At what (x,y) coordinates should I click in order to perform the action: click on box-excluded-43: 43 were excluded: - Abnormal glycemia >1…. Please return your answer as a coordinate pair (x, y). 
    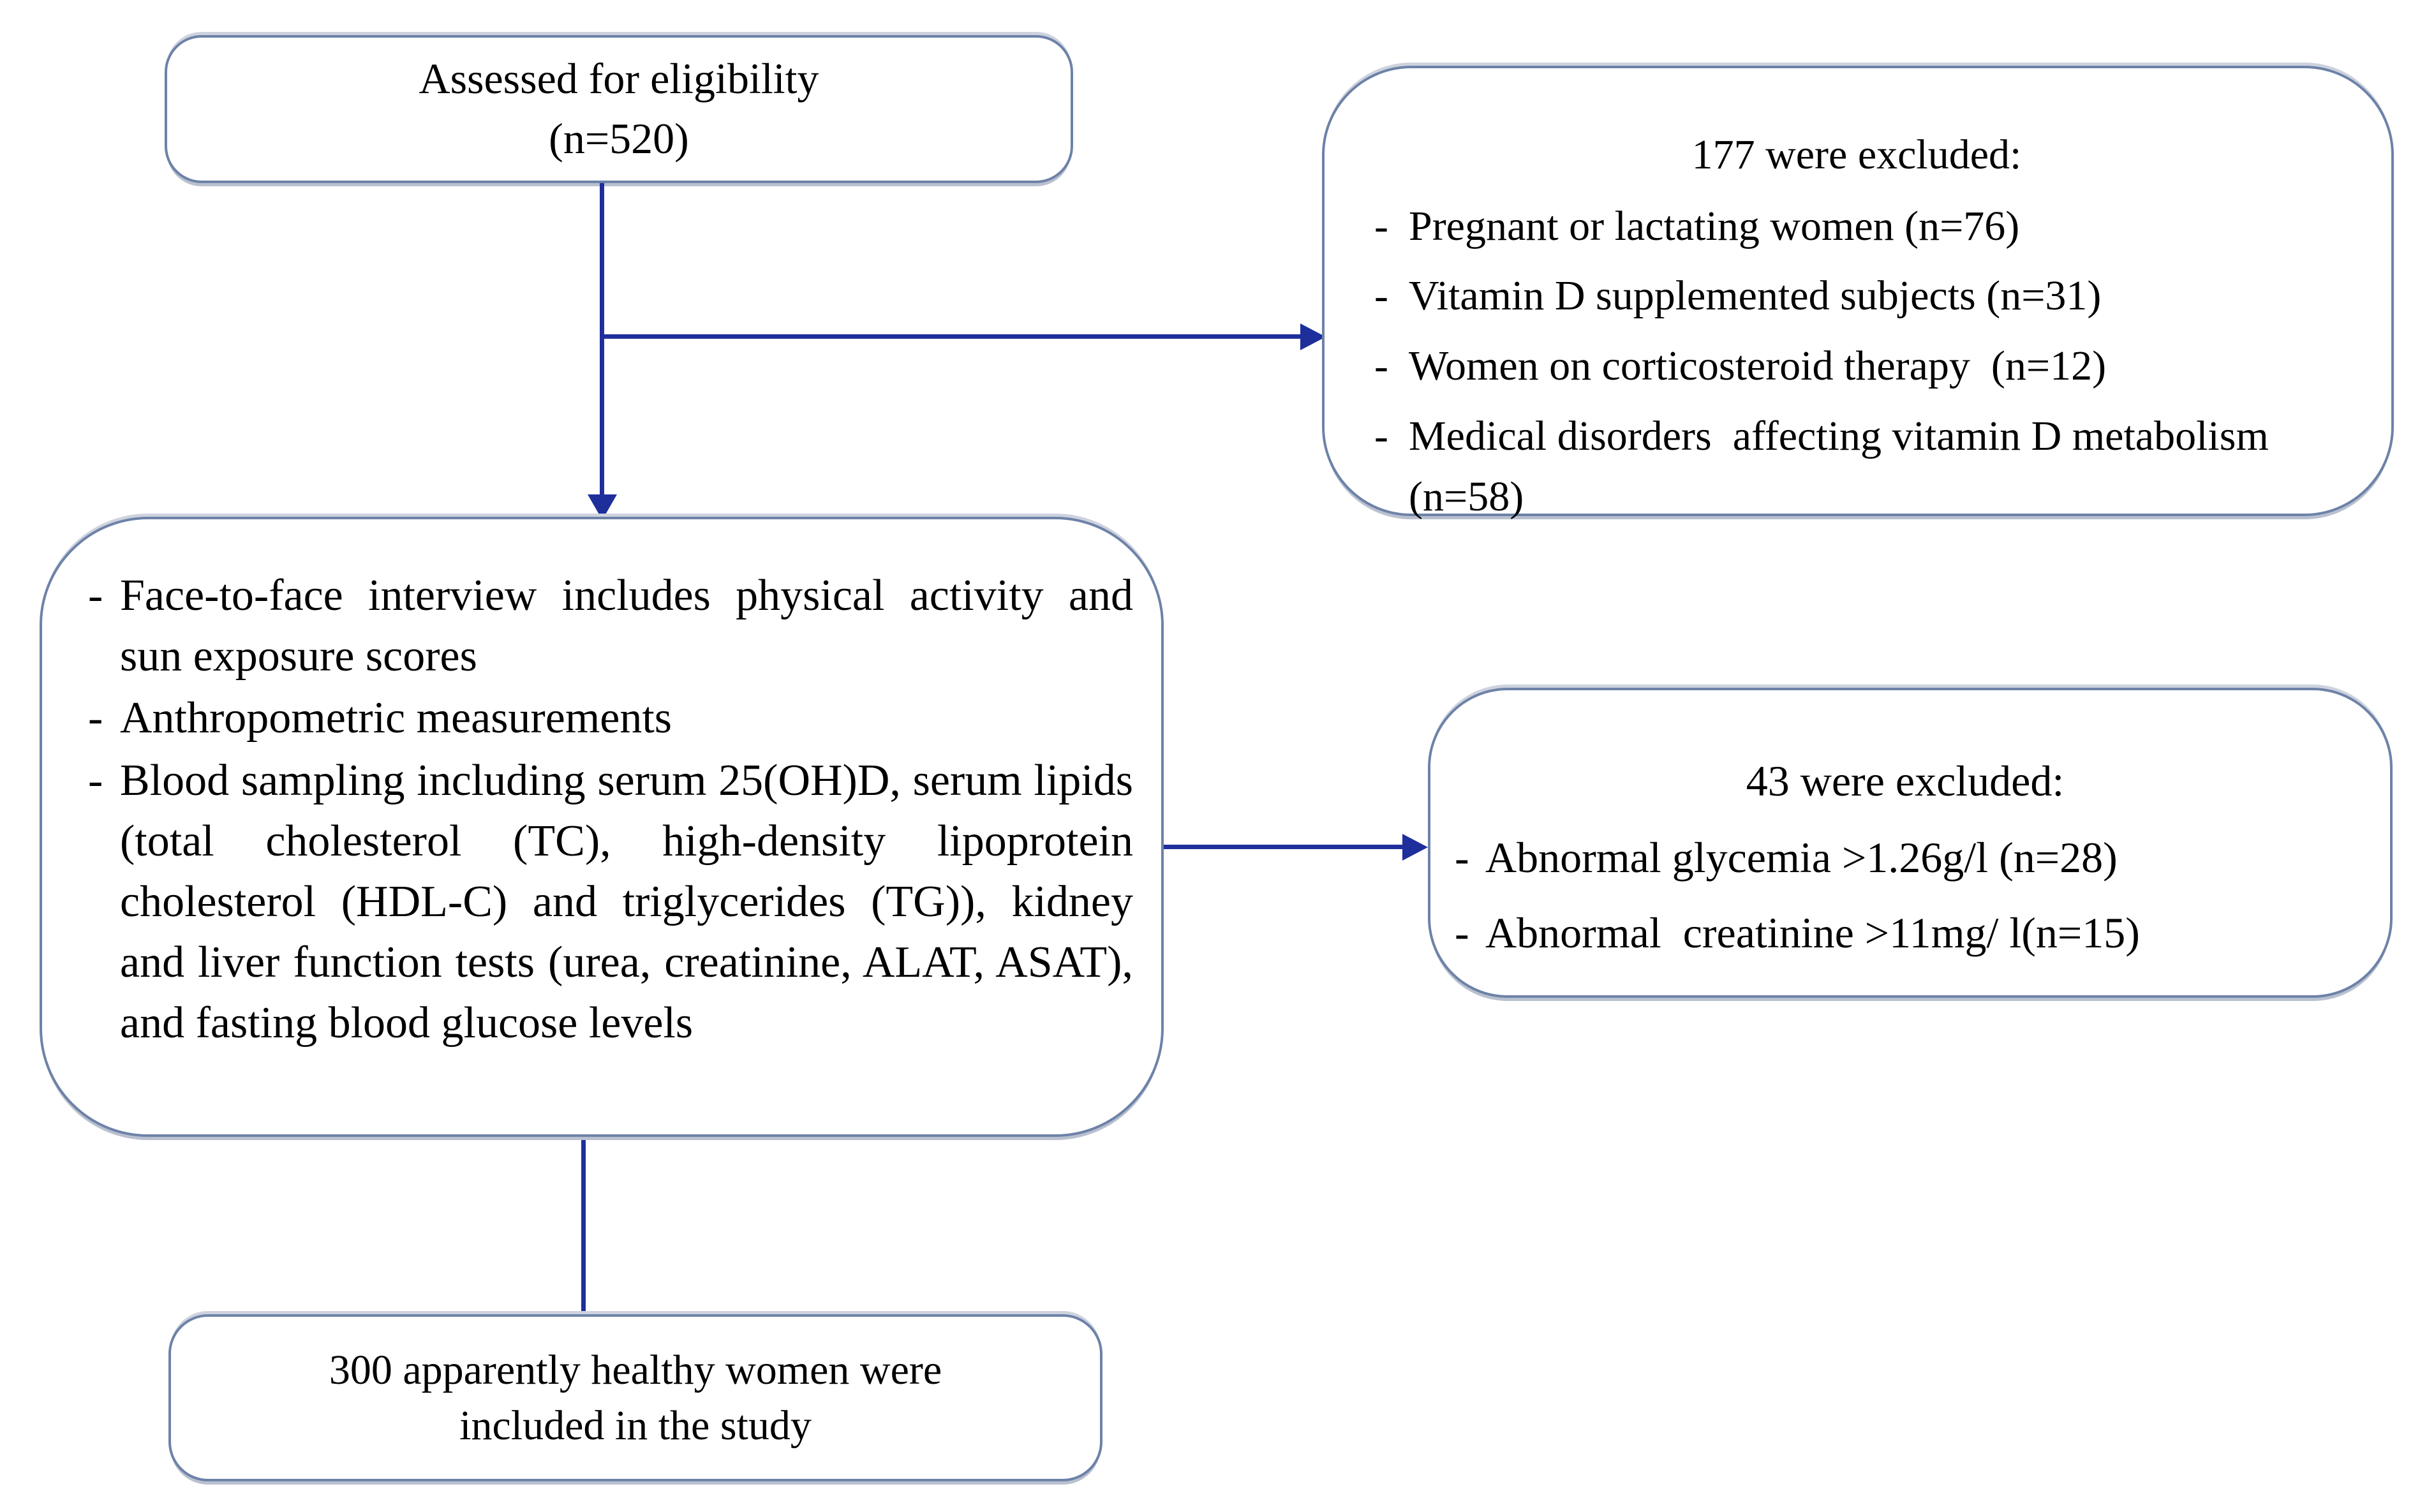
    Looking at the image, I should click on (1910, 843).